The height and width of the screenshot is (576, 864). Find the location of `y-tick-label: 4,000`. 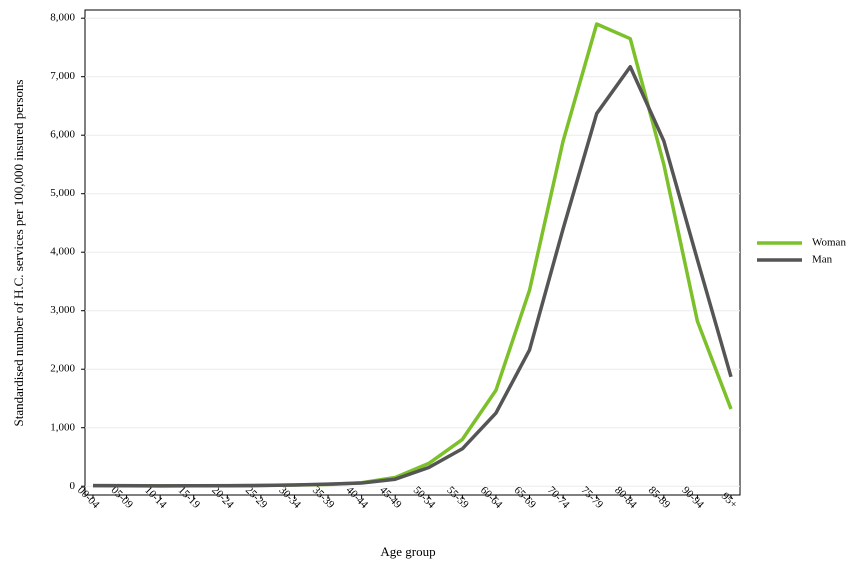

y-tick-label: 4,000 is located at coordinates (62, 252).